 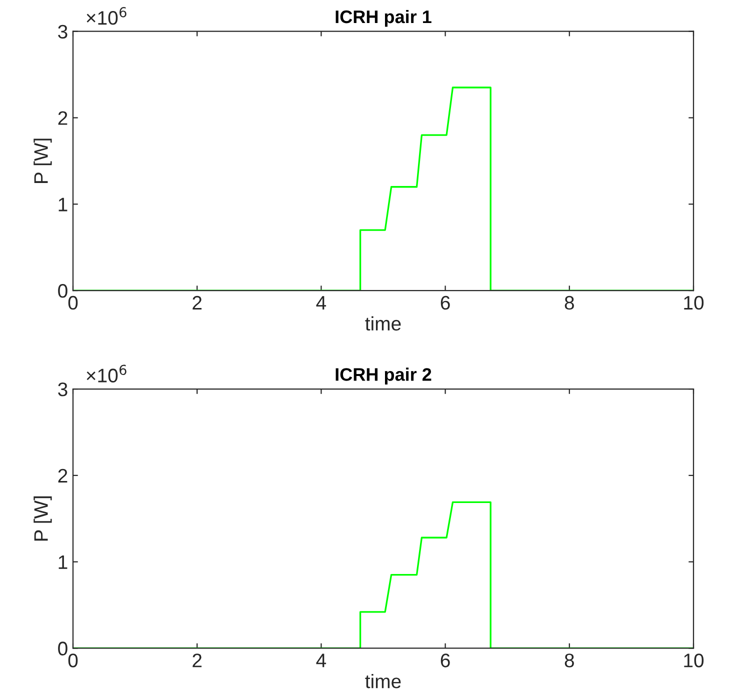 What do you see at coordinates (384, 18) in the screenshot?
I see `chart-title: ICRH pair 1` at bounding box center [384, 18].